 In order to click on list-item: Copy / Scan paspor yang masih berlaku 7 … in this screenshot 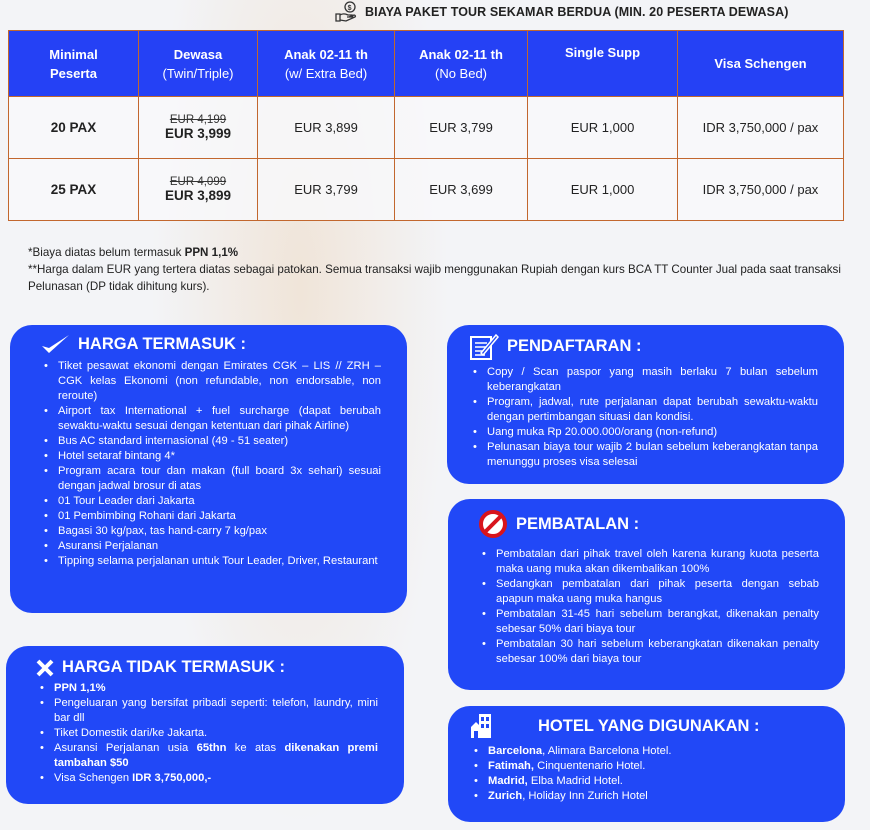, I will do `click(643, 380)`.